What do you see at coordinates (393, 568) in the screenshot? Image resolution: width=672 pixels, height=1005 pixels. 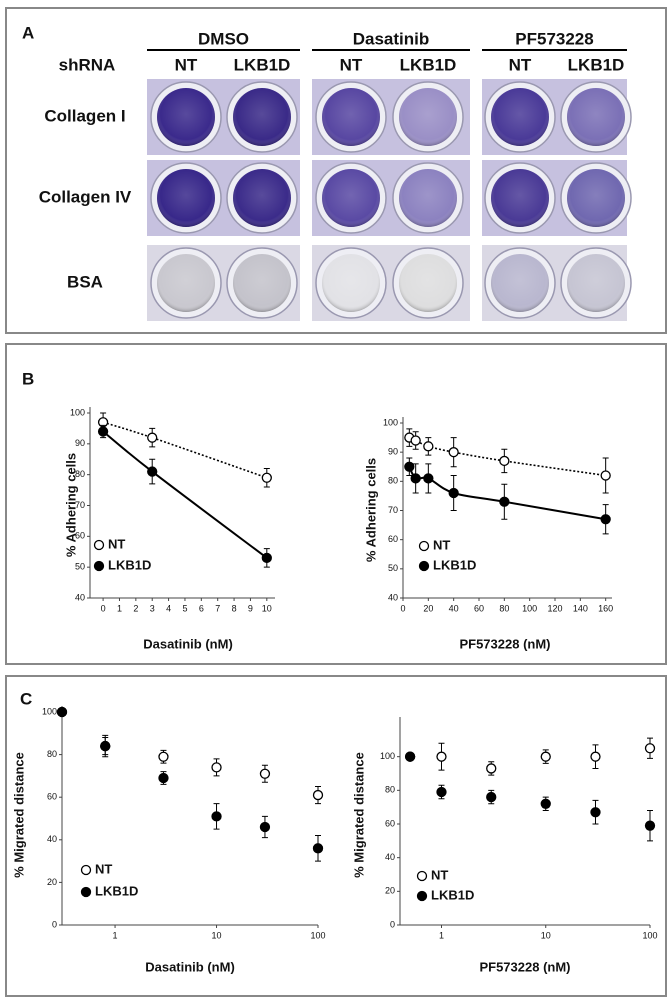 I see `y-tick-label: 50` at bounding box center [393, 568].